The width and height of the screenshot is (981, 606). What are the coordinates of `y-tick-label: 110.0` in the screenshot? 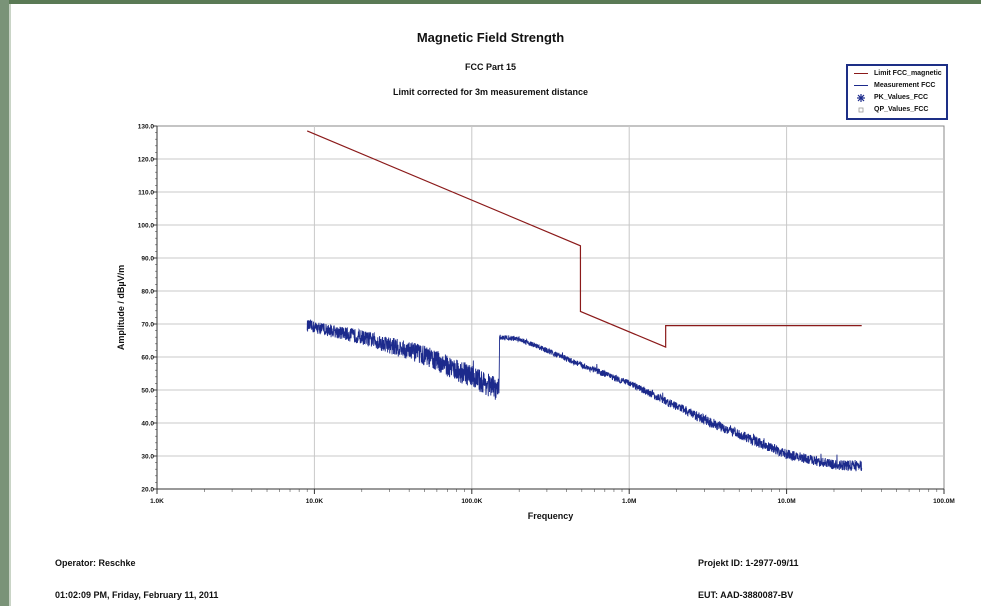 It's located at (146, 193).